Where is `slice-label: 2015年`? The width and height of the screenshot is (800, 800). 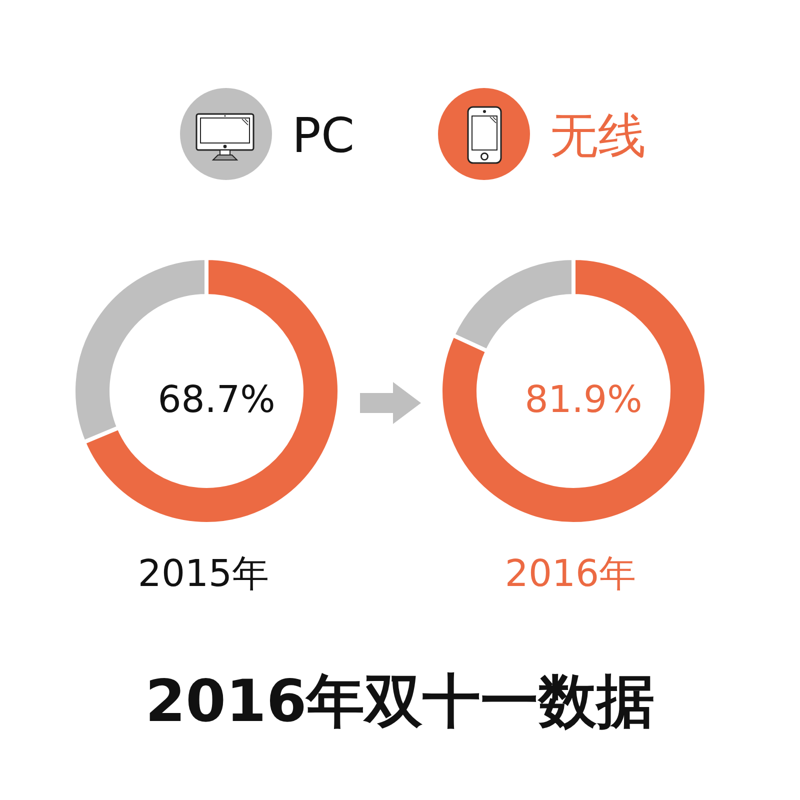 slice-label: 2015年 is located at coordinates (204, 573).